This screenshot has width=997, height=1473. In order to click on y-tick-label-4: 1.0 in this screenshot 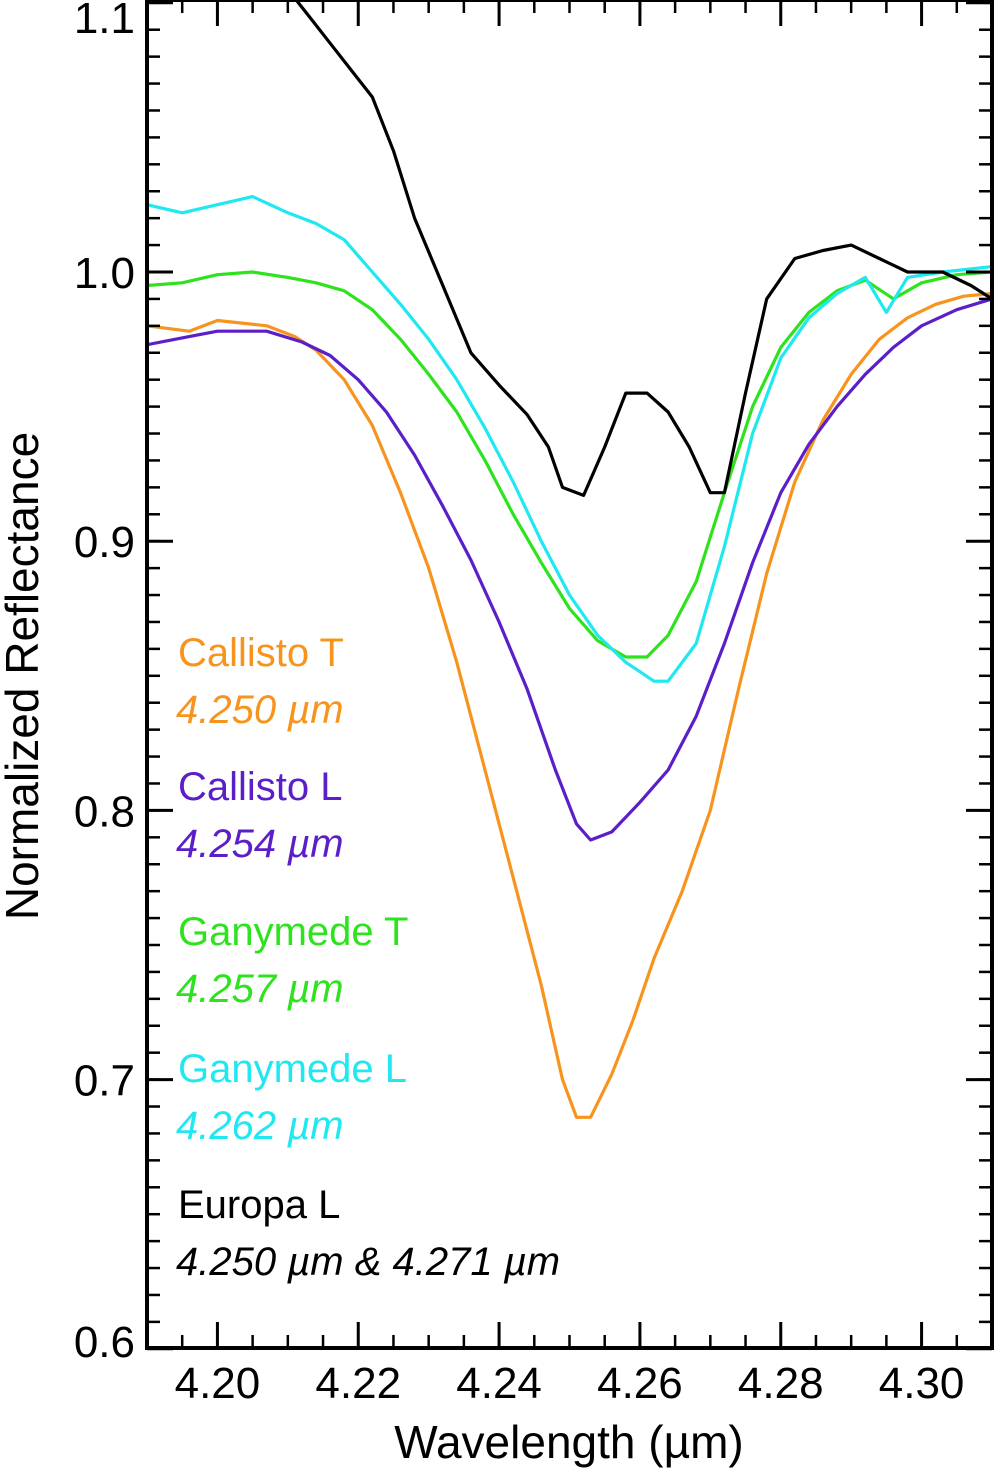, I will do `click(104, 273)`.